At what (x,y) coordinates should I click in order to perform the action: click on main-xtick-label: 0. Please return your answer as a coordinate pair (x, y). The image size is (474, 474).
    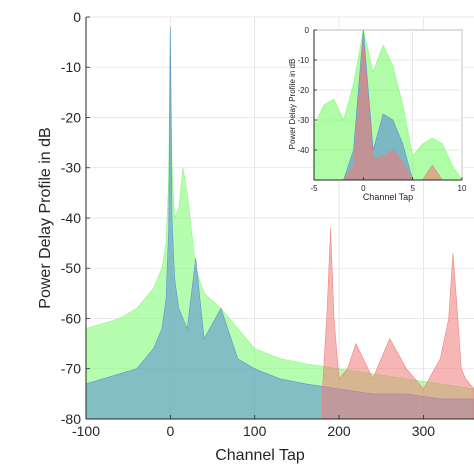
    Looking at the image, I should click on (170, 431).